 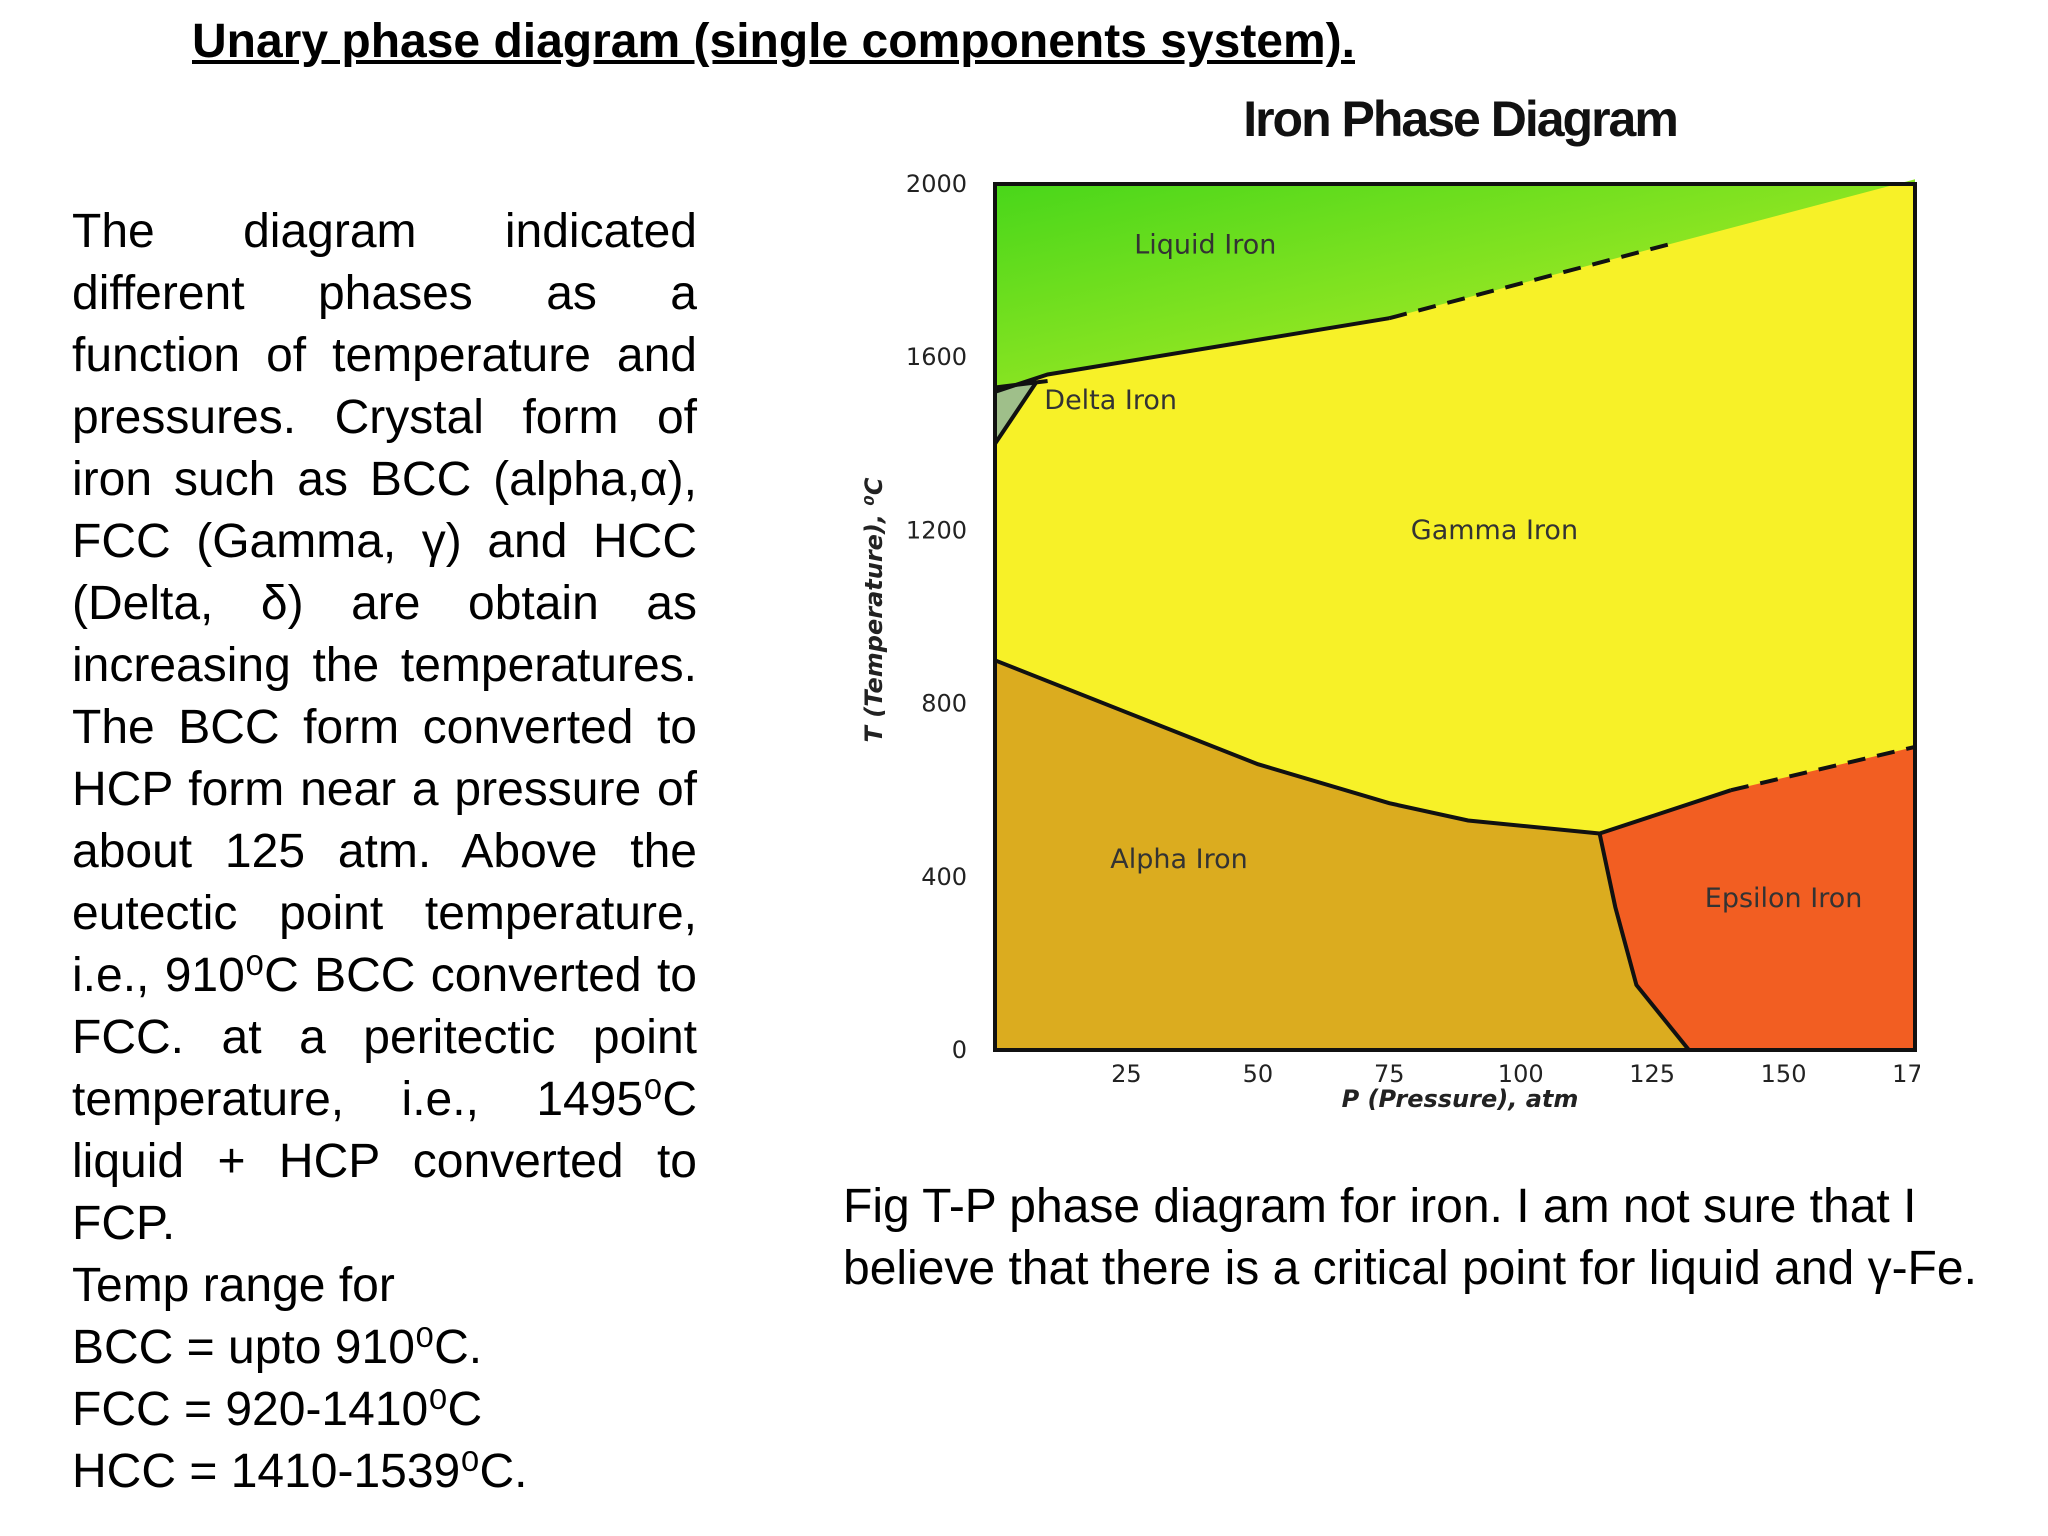 What do you see at coordinates (1389, 1074) in the screenshot?
I see `x-tick-label: 75` at bounding box center [1389, 1074].